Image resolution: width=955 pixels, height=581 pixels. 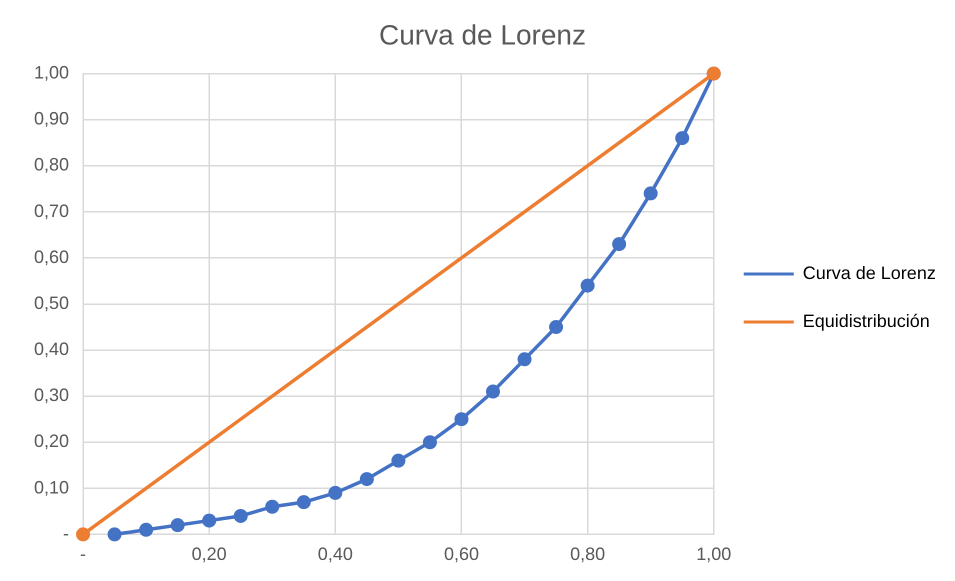 I want to click on legend-label: Curva de Lorenz, so click(x=869, y=272).